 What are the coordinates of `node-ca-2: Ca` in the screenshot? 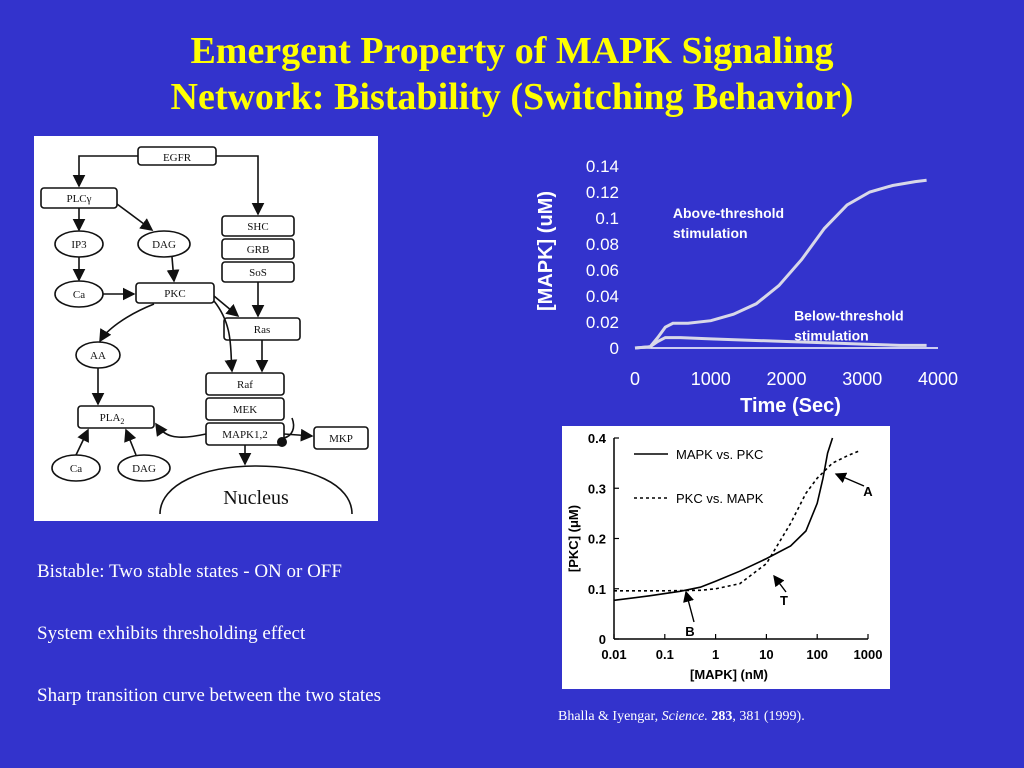 It's located at (76, 469).